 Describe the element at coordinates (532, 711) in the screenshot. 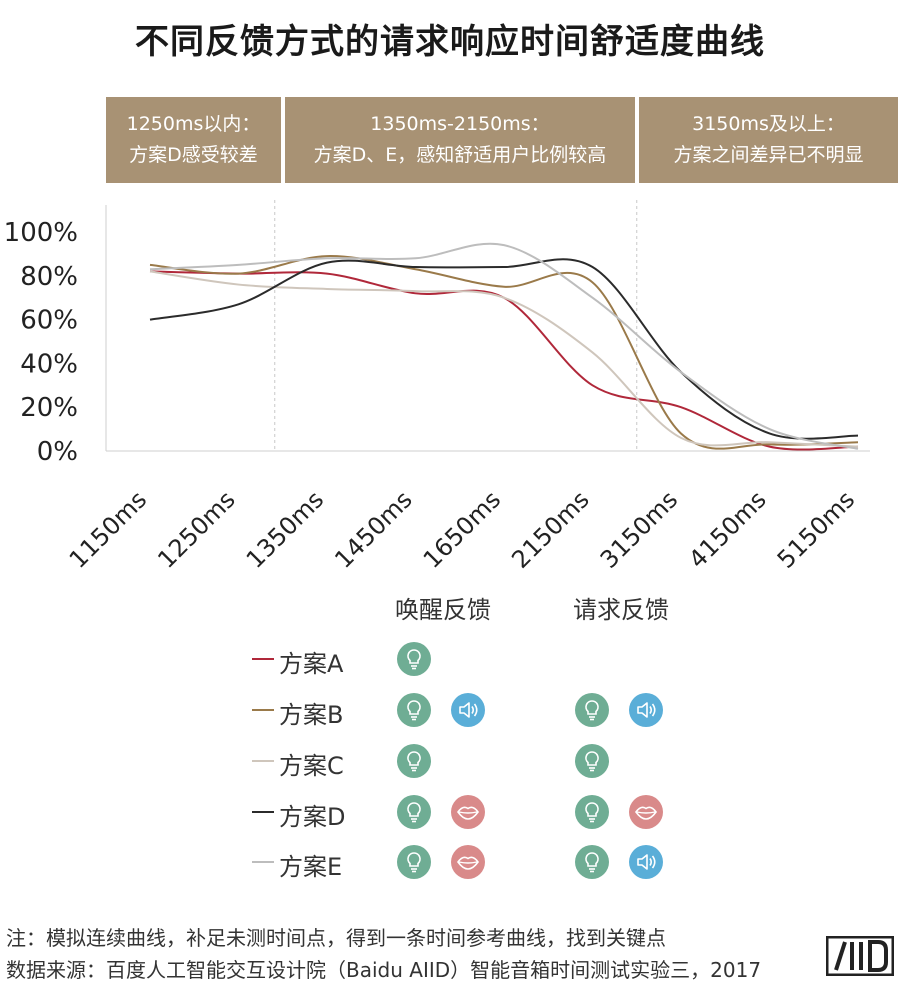

I see `legend-item: 方案B` at that location.